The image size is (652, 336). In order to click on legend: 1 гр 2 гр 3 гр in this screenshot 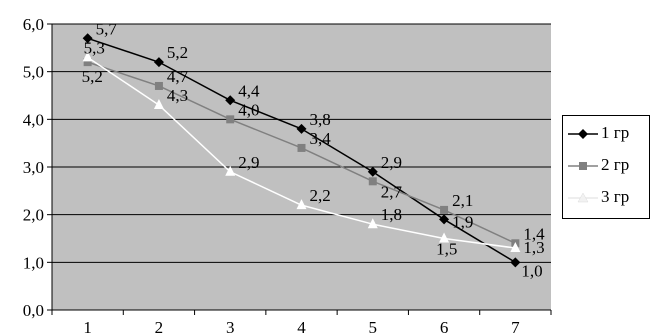, I will do `click(606, 167)`.